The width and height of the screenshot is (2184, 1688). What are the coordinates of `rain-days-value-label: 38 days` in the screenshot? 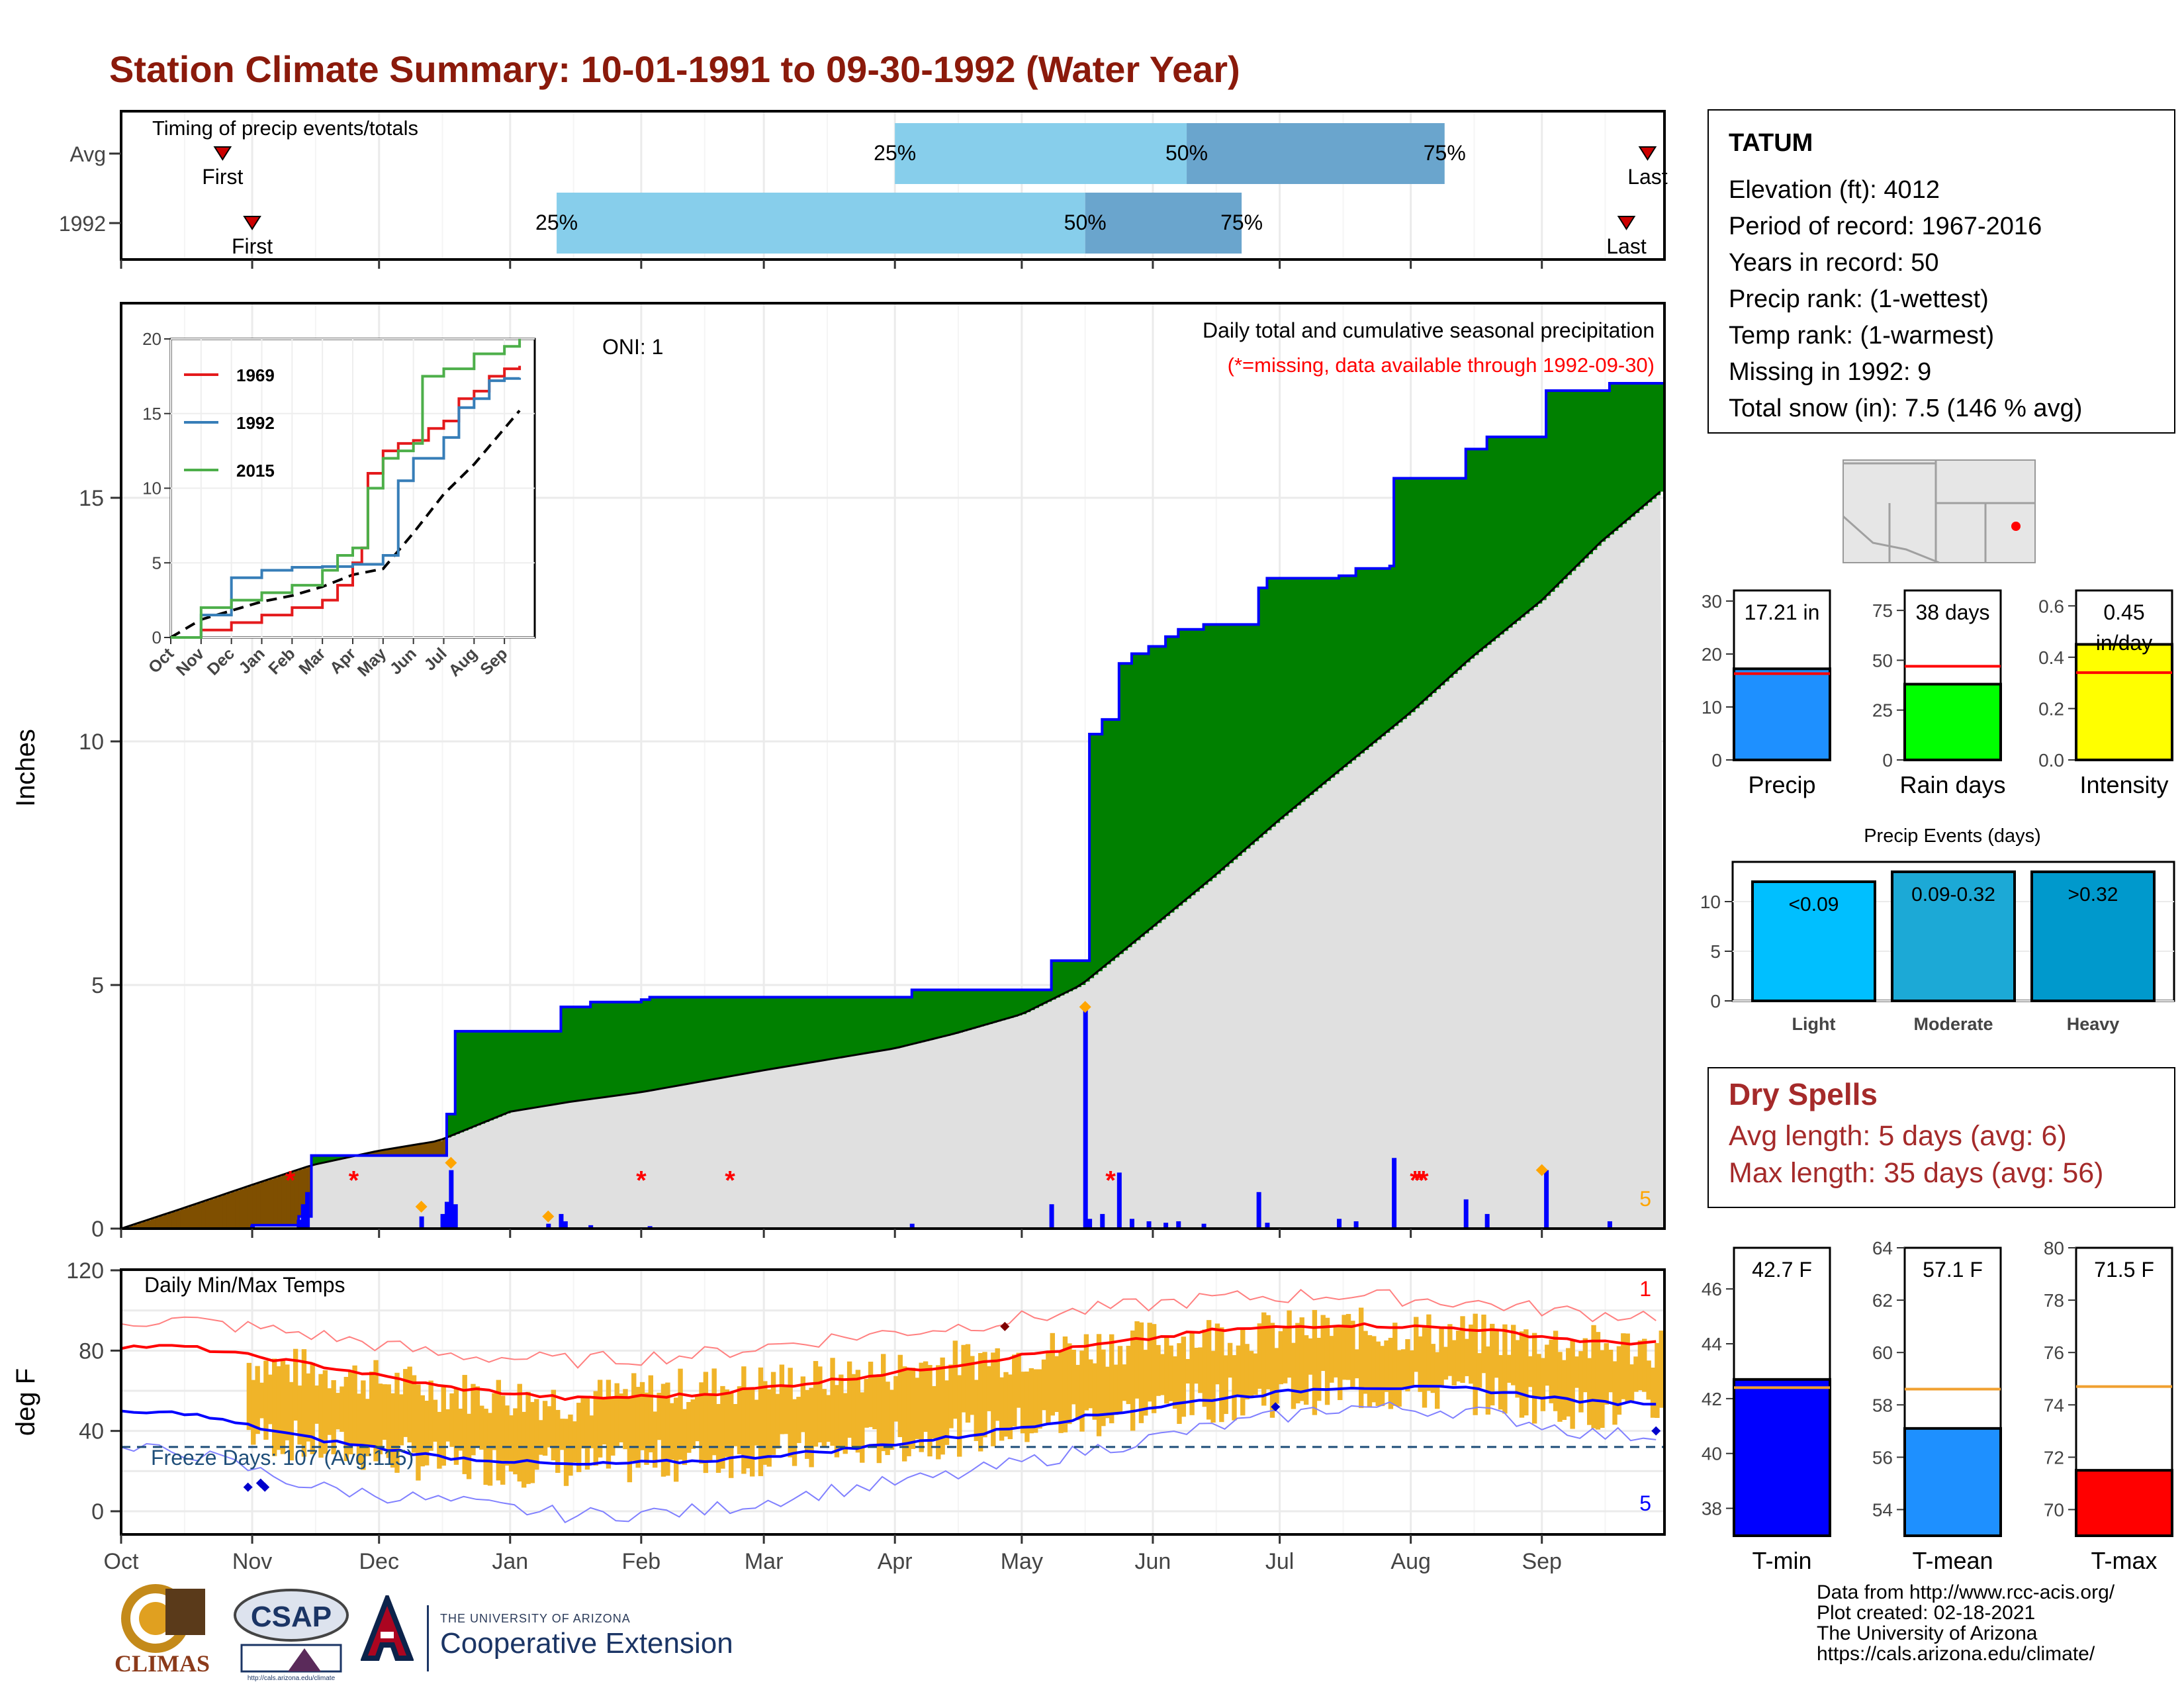 It's located at (1952, 612).